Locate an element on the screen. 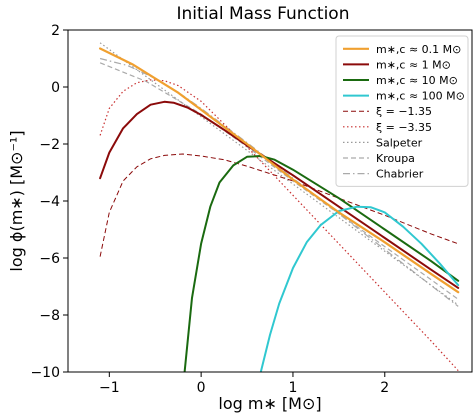  legend-label: Salpeter is located at coordinates (399, 142).